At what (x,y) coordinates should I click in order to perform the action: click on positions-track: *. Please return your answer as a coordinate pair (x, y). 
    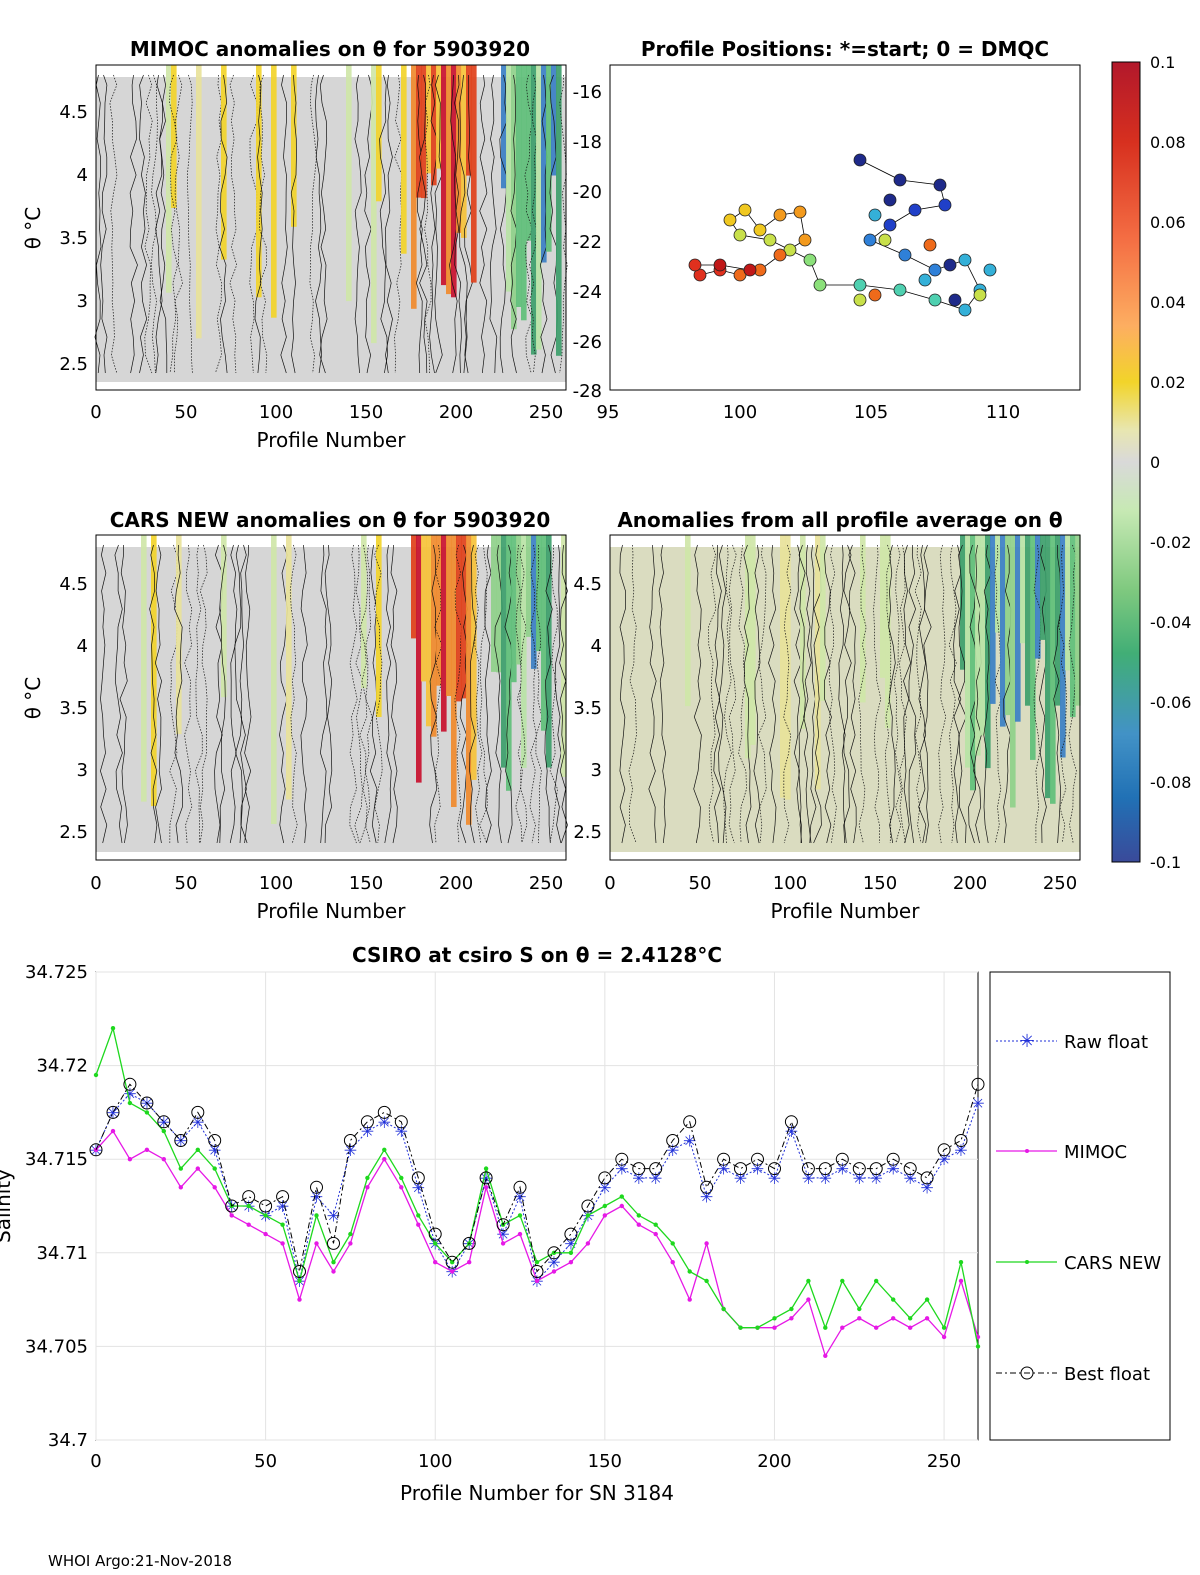
    Looking at the image, I should click on (842, 235).